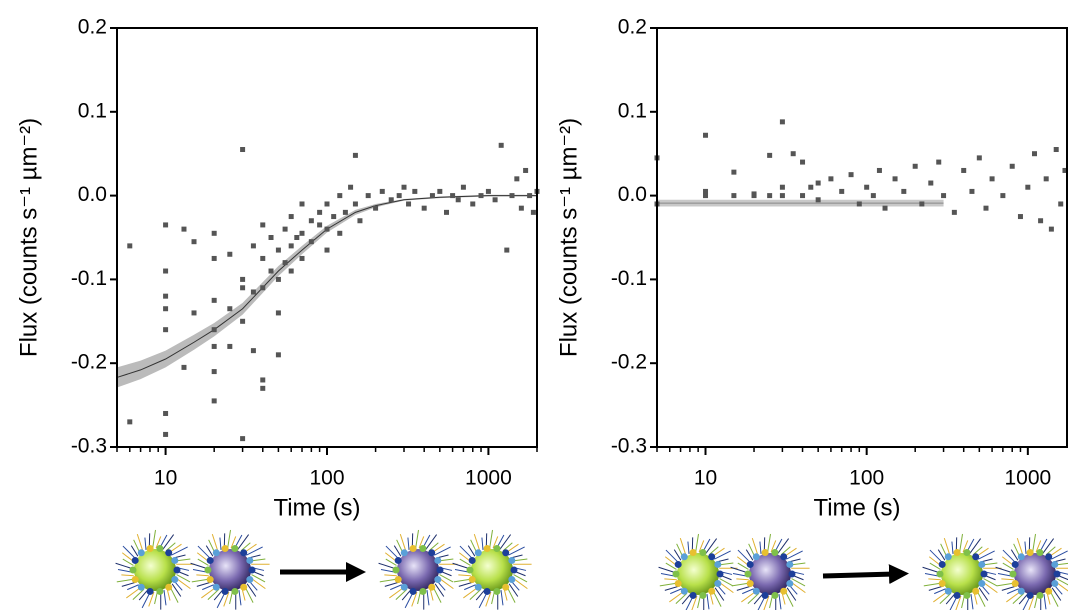  What do you see at coordinates (89, 446) in the screenshot?
I see `y-tick-label: -0.3` at bounding box center [89, 446].